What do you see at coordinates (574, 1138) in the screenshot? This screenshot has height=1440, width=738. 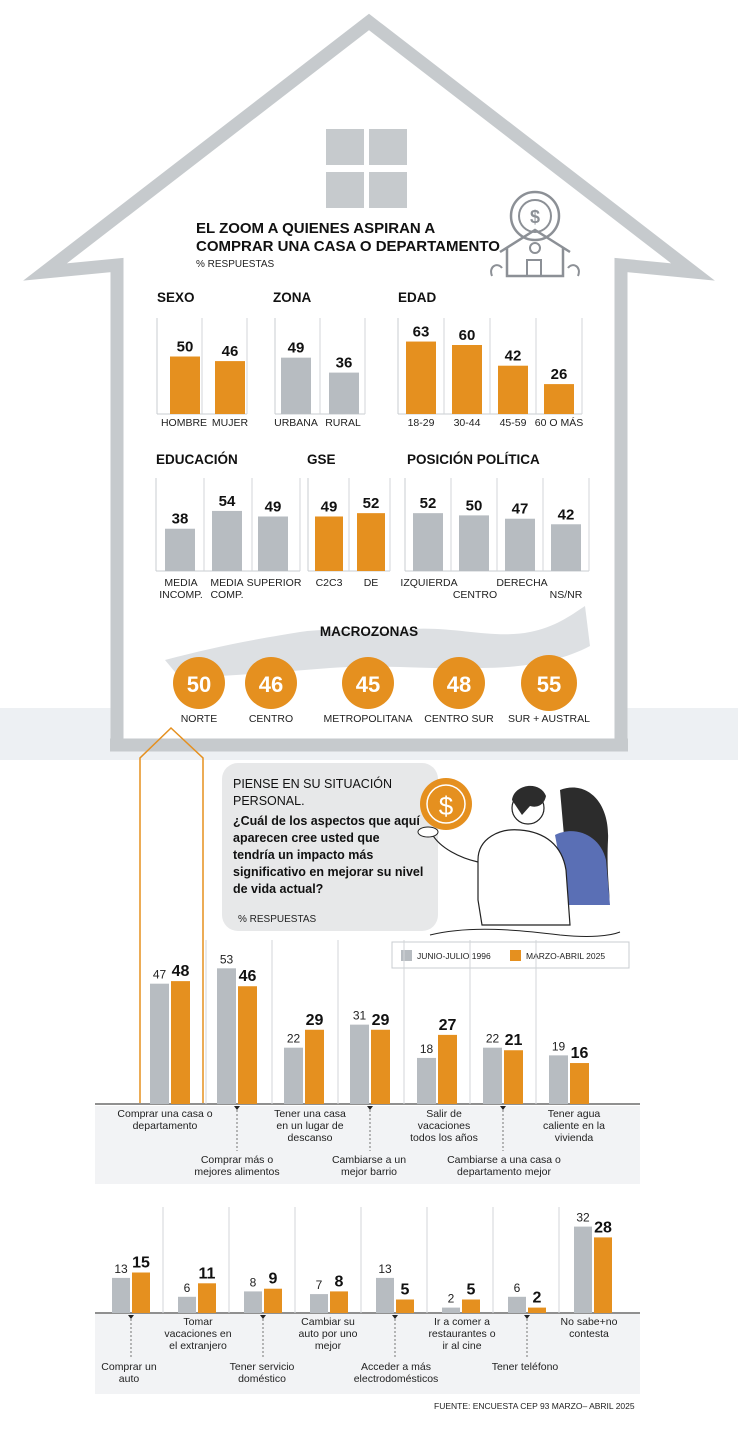 I see `row1-category-label-7: vivienda` at bounding box center [574, 1138].